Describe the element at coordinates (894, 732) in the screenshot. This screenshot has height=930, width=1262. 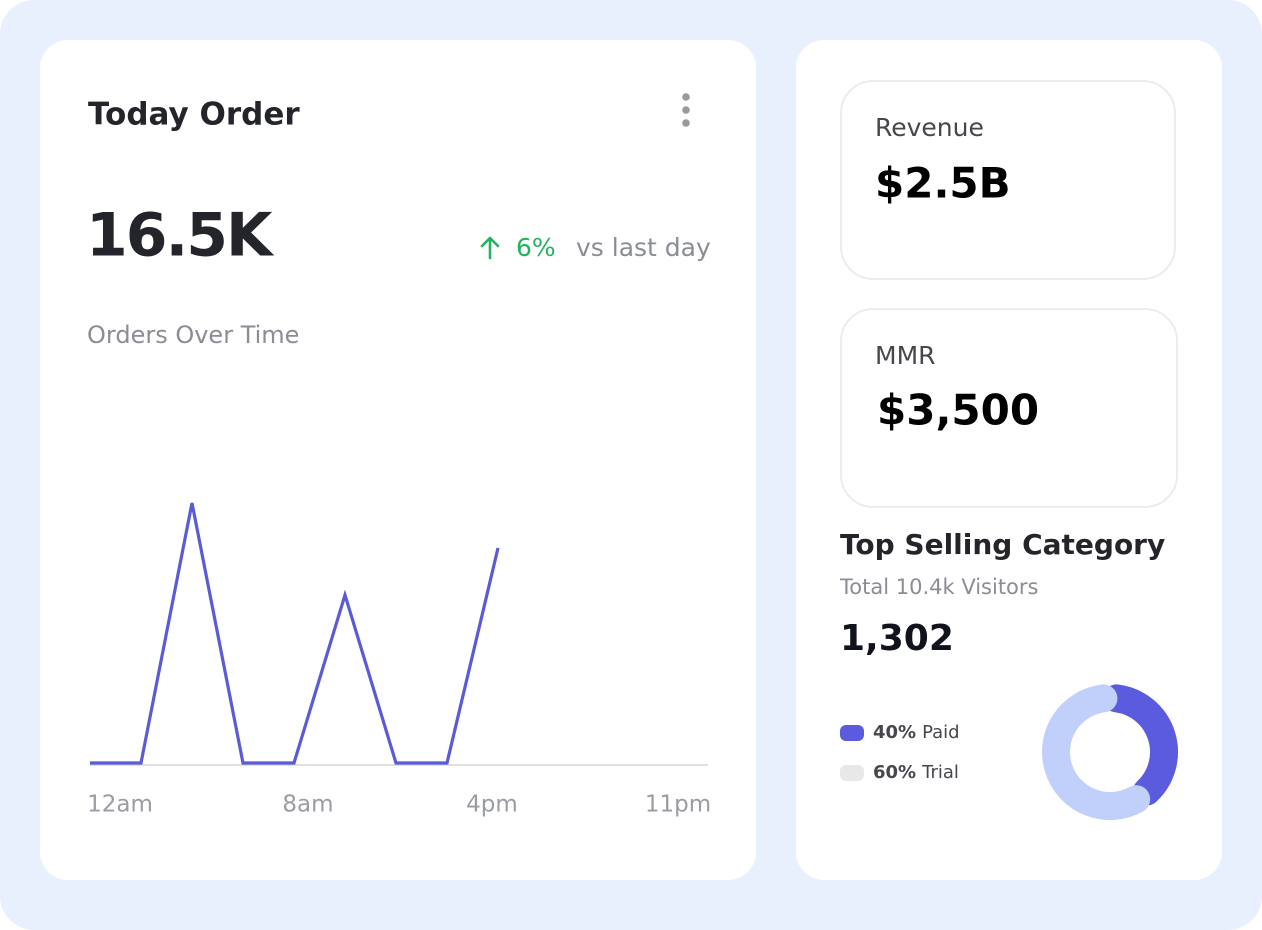
I see `legend-value: 40%` at that location.